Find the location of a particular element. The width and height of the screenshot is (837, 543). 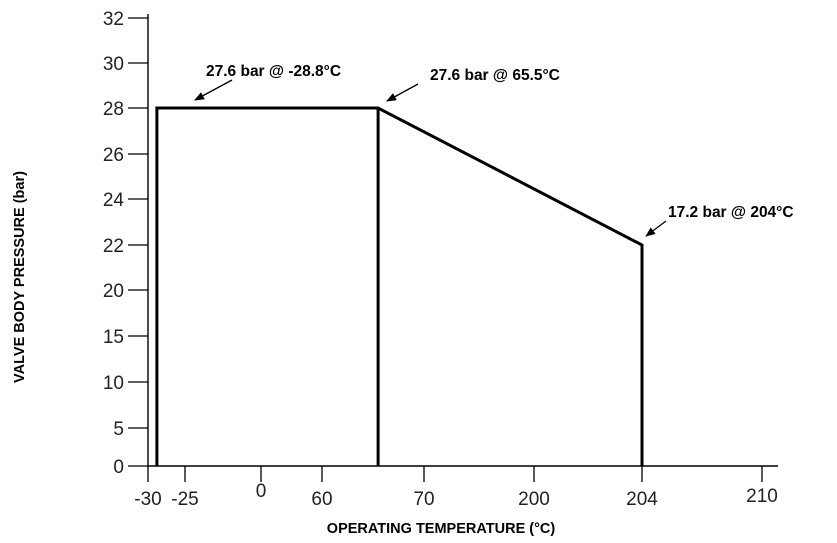

y-tick-label: 22 is located at coordinates (113, 246).